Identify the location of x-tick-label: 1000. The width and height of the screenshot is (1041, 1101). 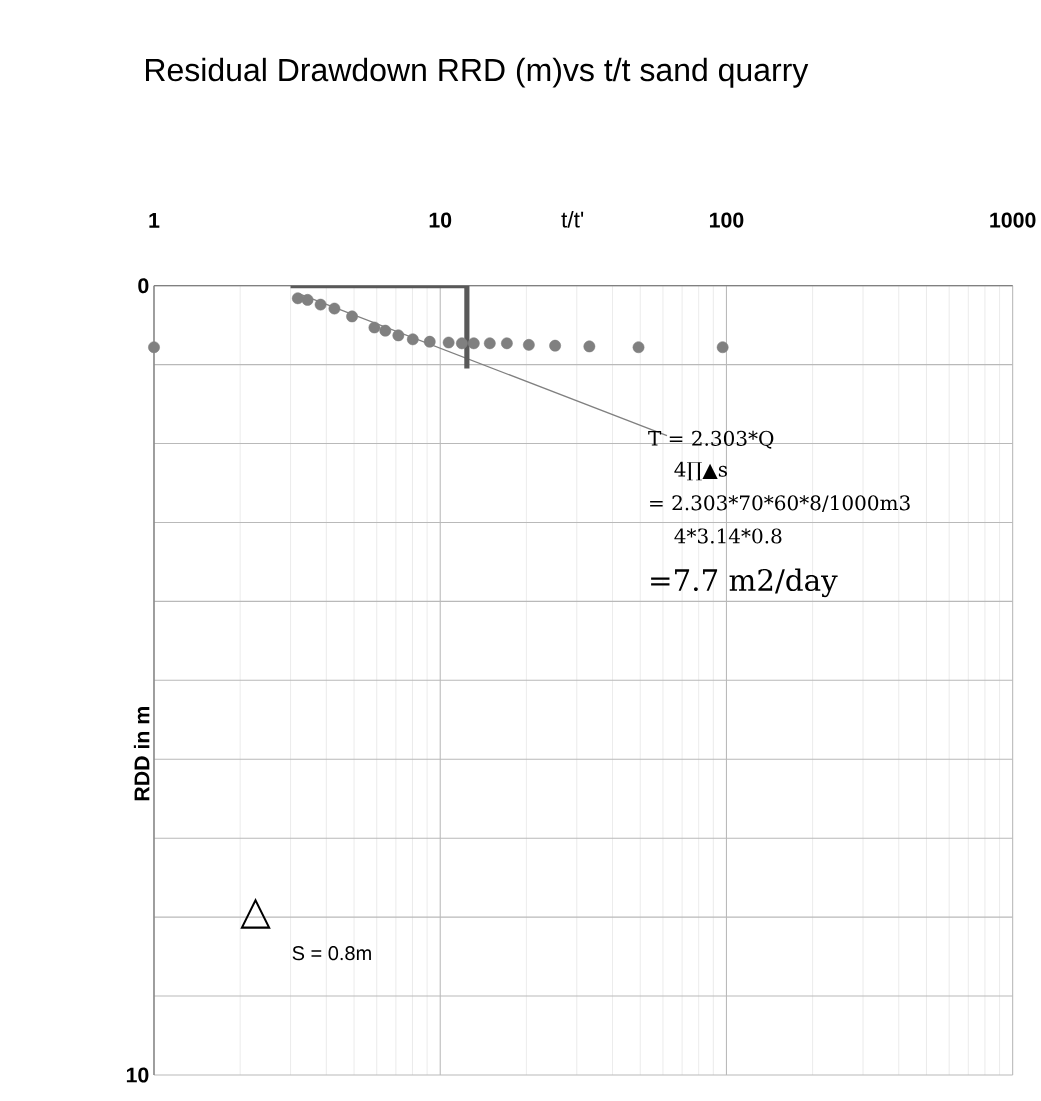
(1013, 220).